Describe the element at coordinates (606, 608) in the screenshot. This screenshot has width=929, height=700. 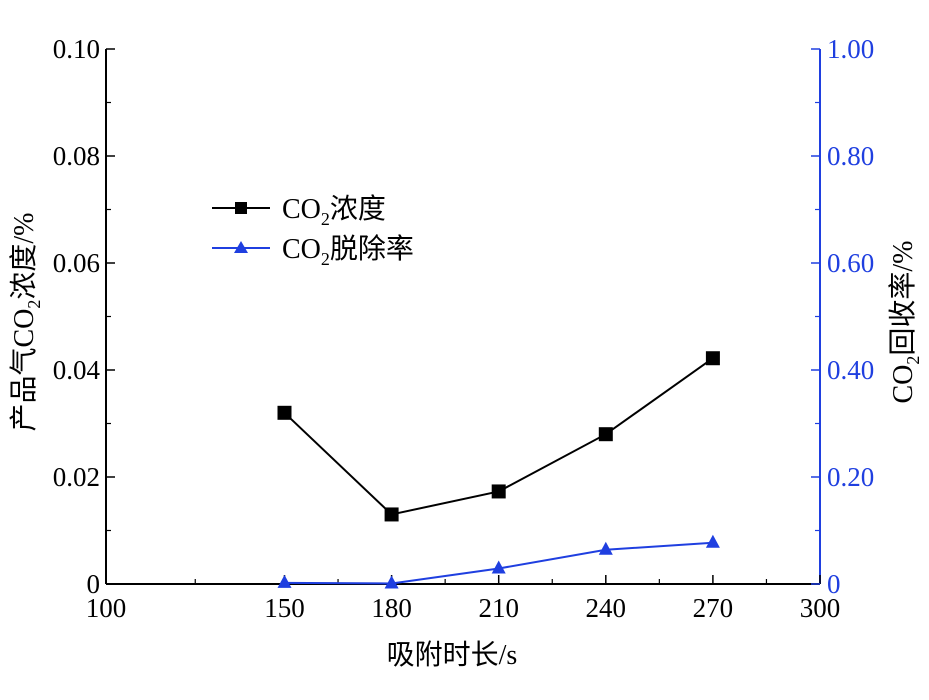
I see `x-tick-label: 240` at that location.